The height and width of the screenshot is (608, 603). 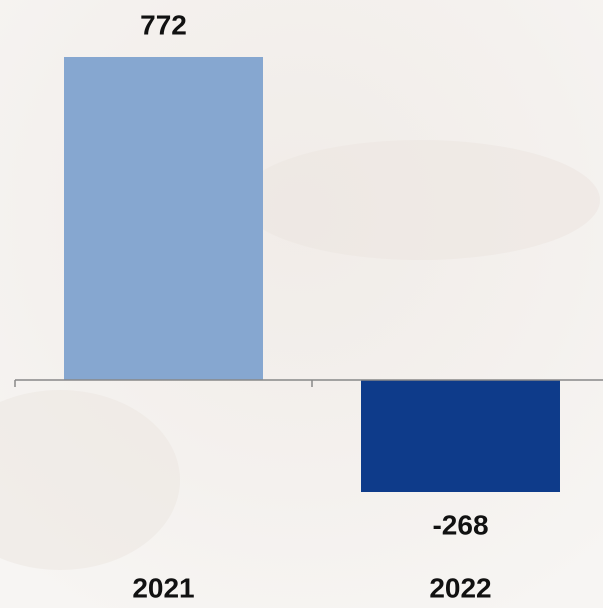 I want to click on data-label: 772, so click(x=163, y=24).